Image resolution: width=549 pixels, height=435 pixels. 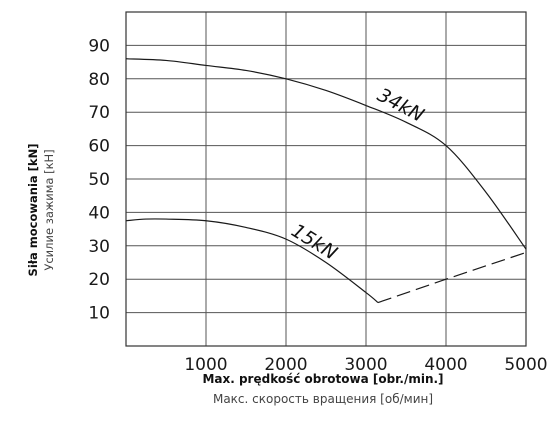 I want to click on y-tick-label: 80, so click(x=99, y=80).